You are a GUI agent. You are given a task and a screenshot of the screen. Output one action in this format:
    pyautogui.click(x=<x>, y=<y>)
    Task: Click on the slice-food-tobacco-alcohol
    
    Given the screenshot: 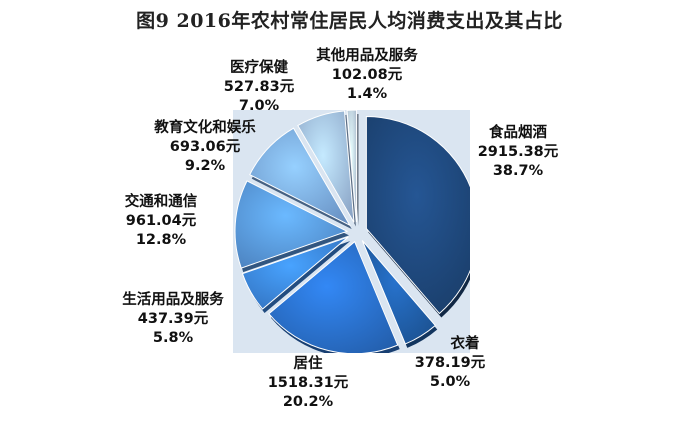 What is the action you would take?
    pyautogui.click(x=417, y=215)
    